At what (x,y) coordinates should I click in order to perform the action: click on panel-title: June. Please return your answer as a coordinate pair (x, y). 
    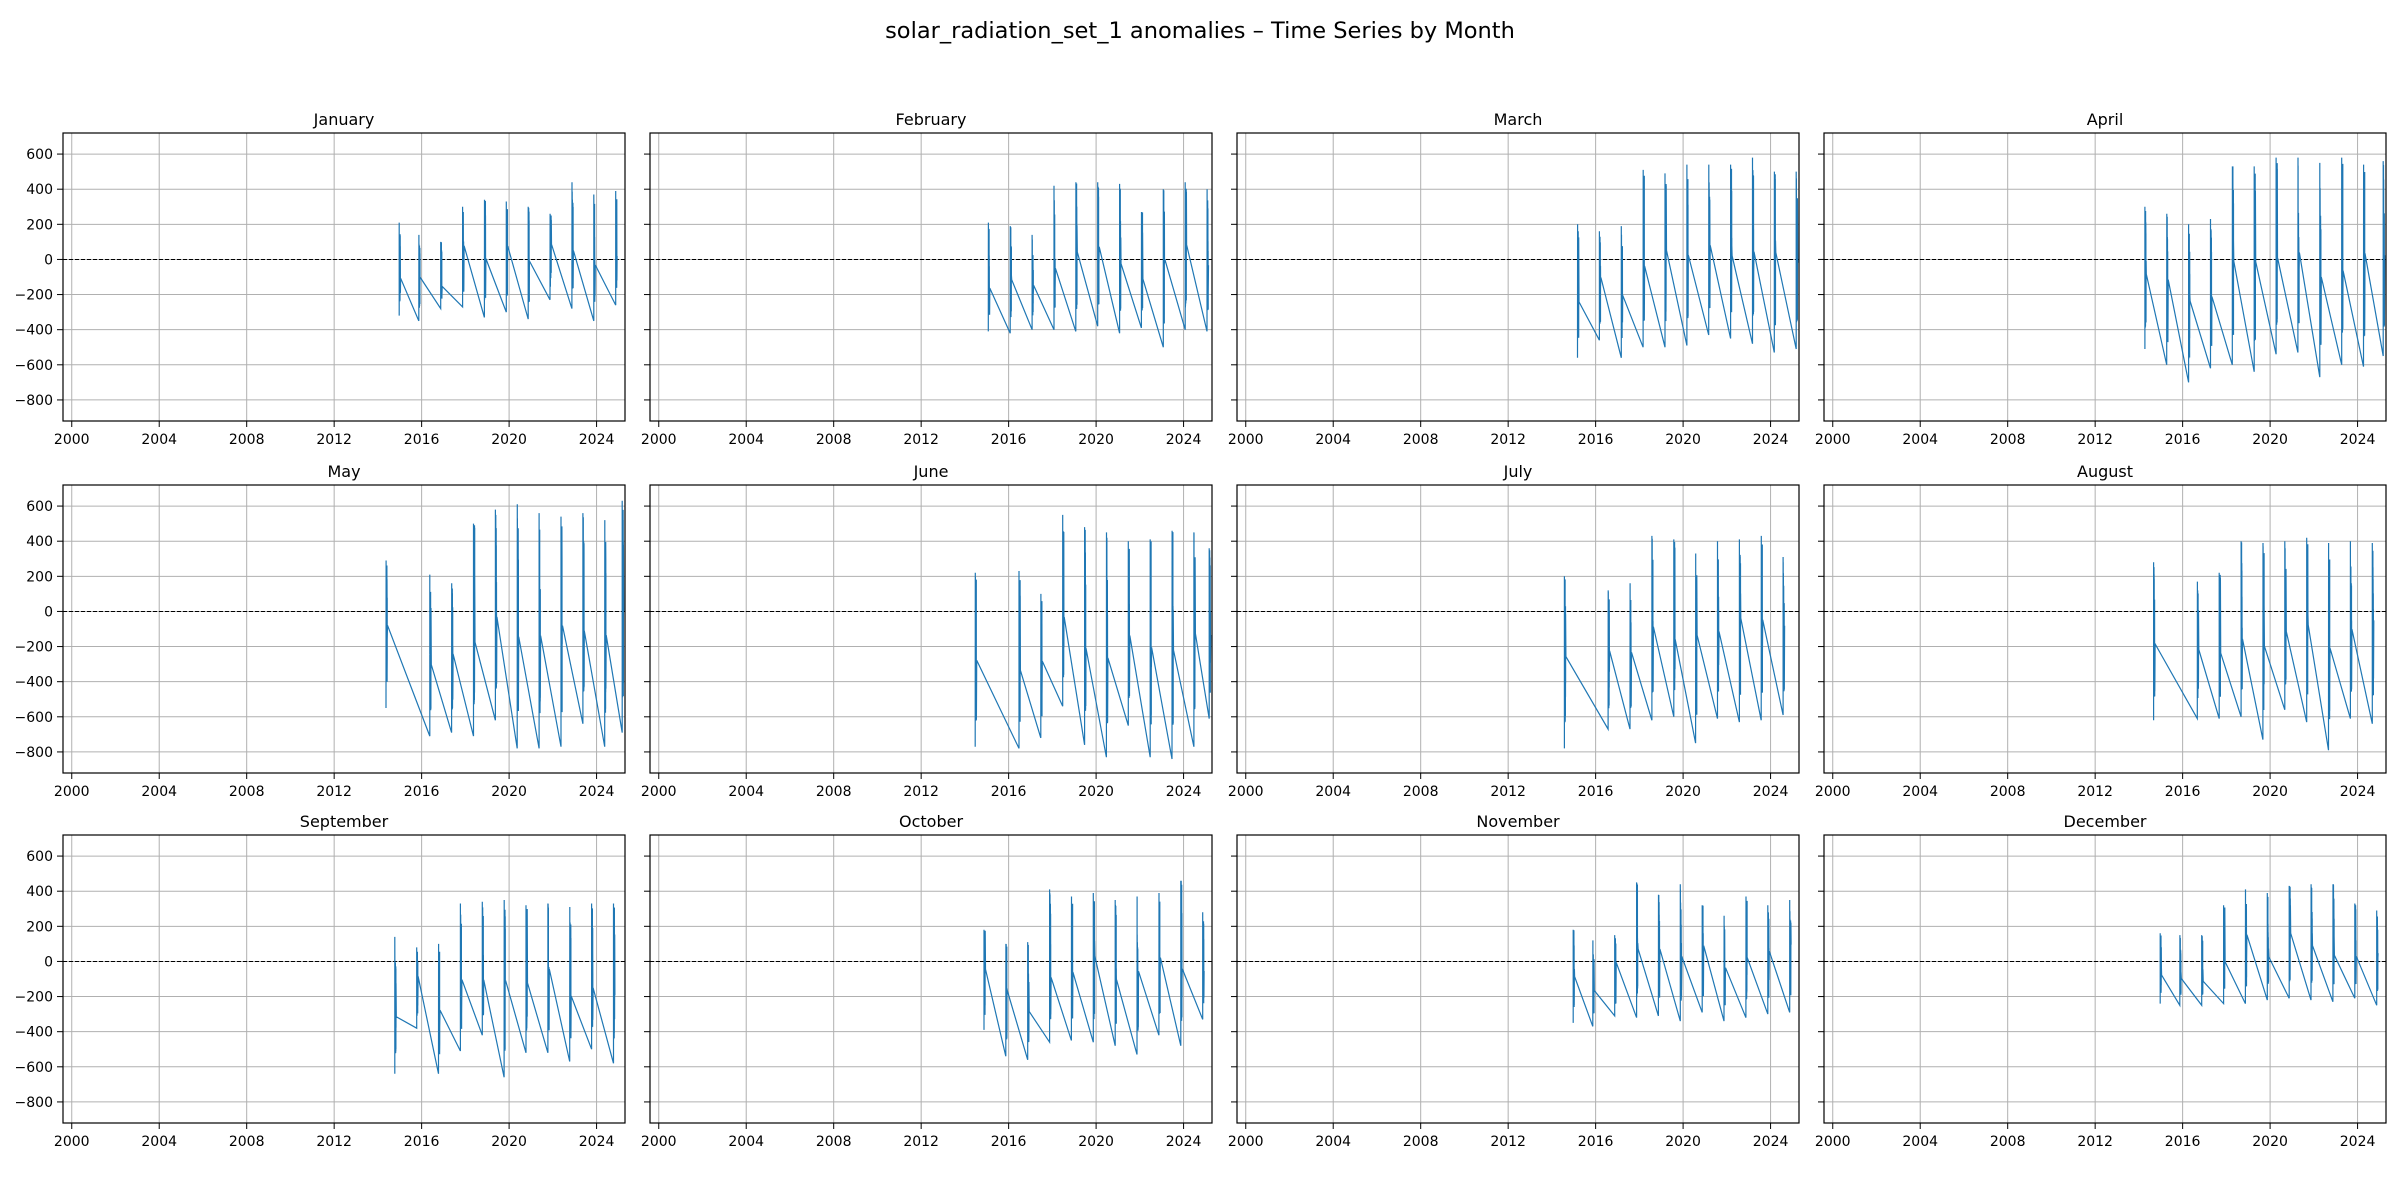
    Looking at the image, I should click on (931, 471).